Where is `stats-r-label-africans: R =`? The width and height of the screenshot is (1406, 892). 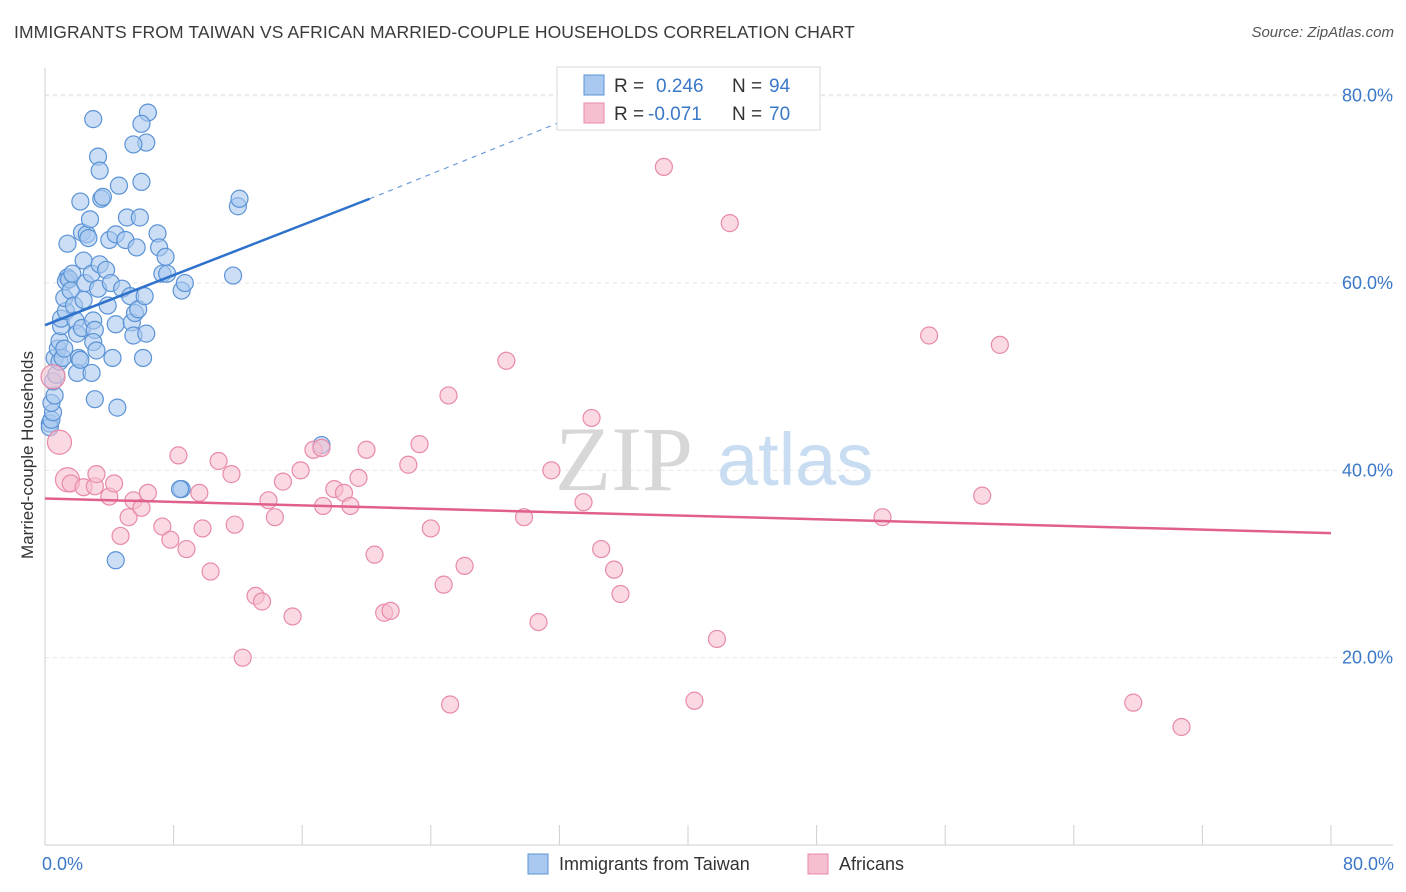 stats-r-label-africans: R = is located at coordinates (629, 114).